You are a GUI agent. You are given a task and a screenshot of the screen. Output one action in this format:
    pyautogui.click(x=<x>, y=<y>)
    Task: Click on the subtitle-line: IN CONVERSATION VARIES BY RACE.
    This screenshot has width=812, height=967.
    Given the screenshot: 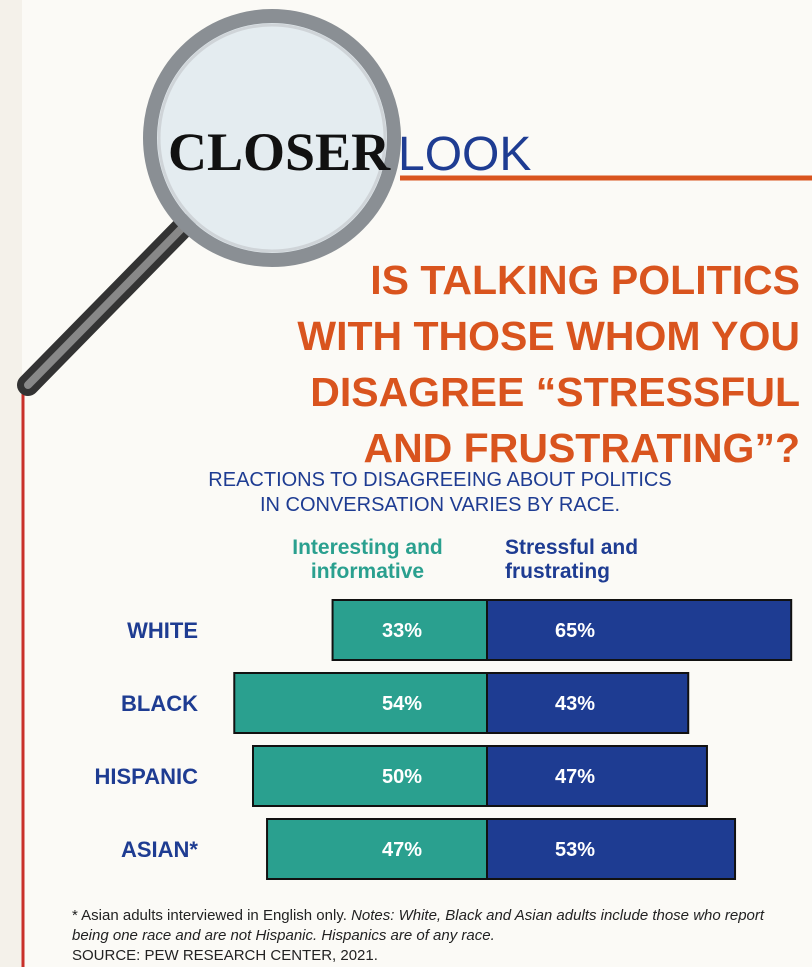 What is the action you would take?
    pyautogui.click(x=440, y=505)
    